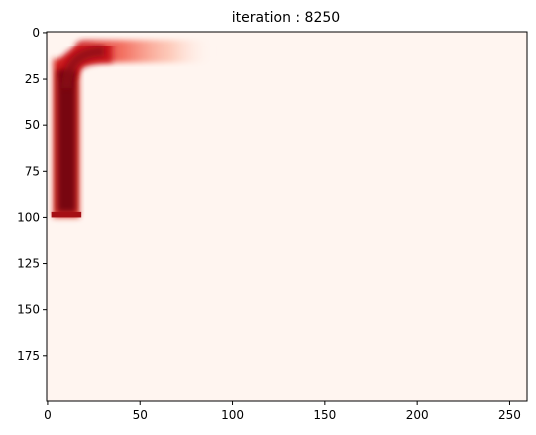 This screenshot has height=435, width=536. Describe the element at coordinates (282, 411) in the screenshot. I see `x-axis: 0 50 100 150 200 250` at that location.